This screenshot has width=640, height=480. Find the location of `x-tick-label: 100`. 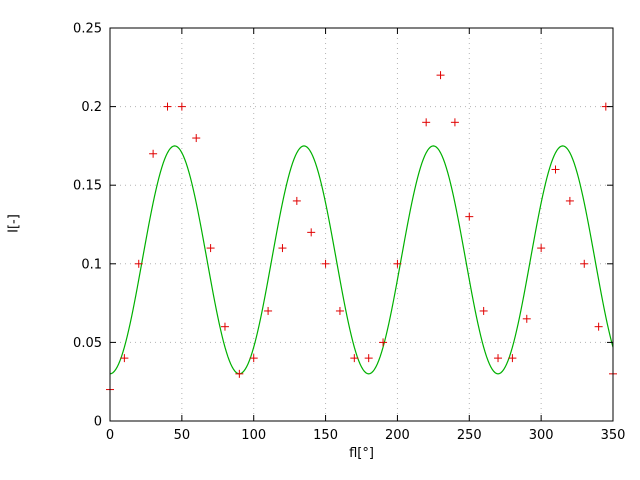

x-tick-label: 100 is located at coordinates (253, 435).